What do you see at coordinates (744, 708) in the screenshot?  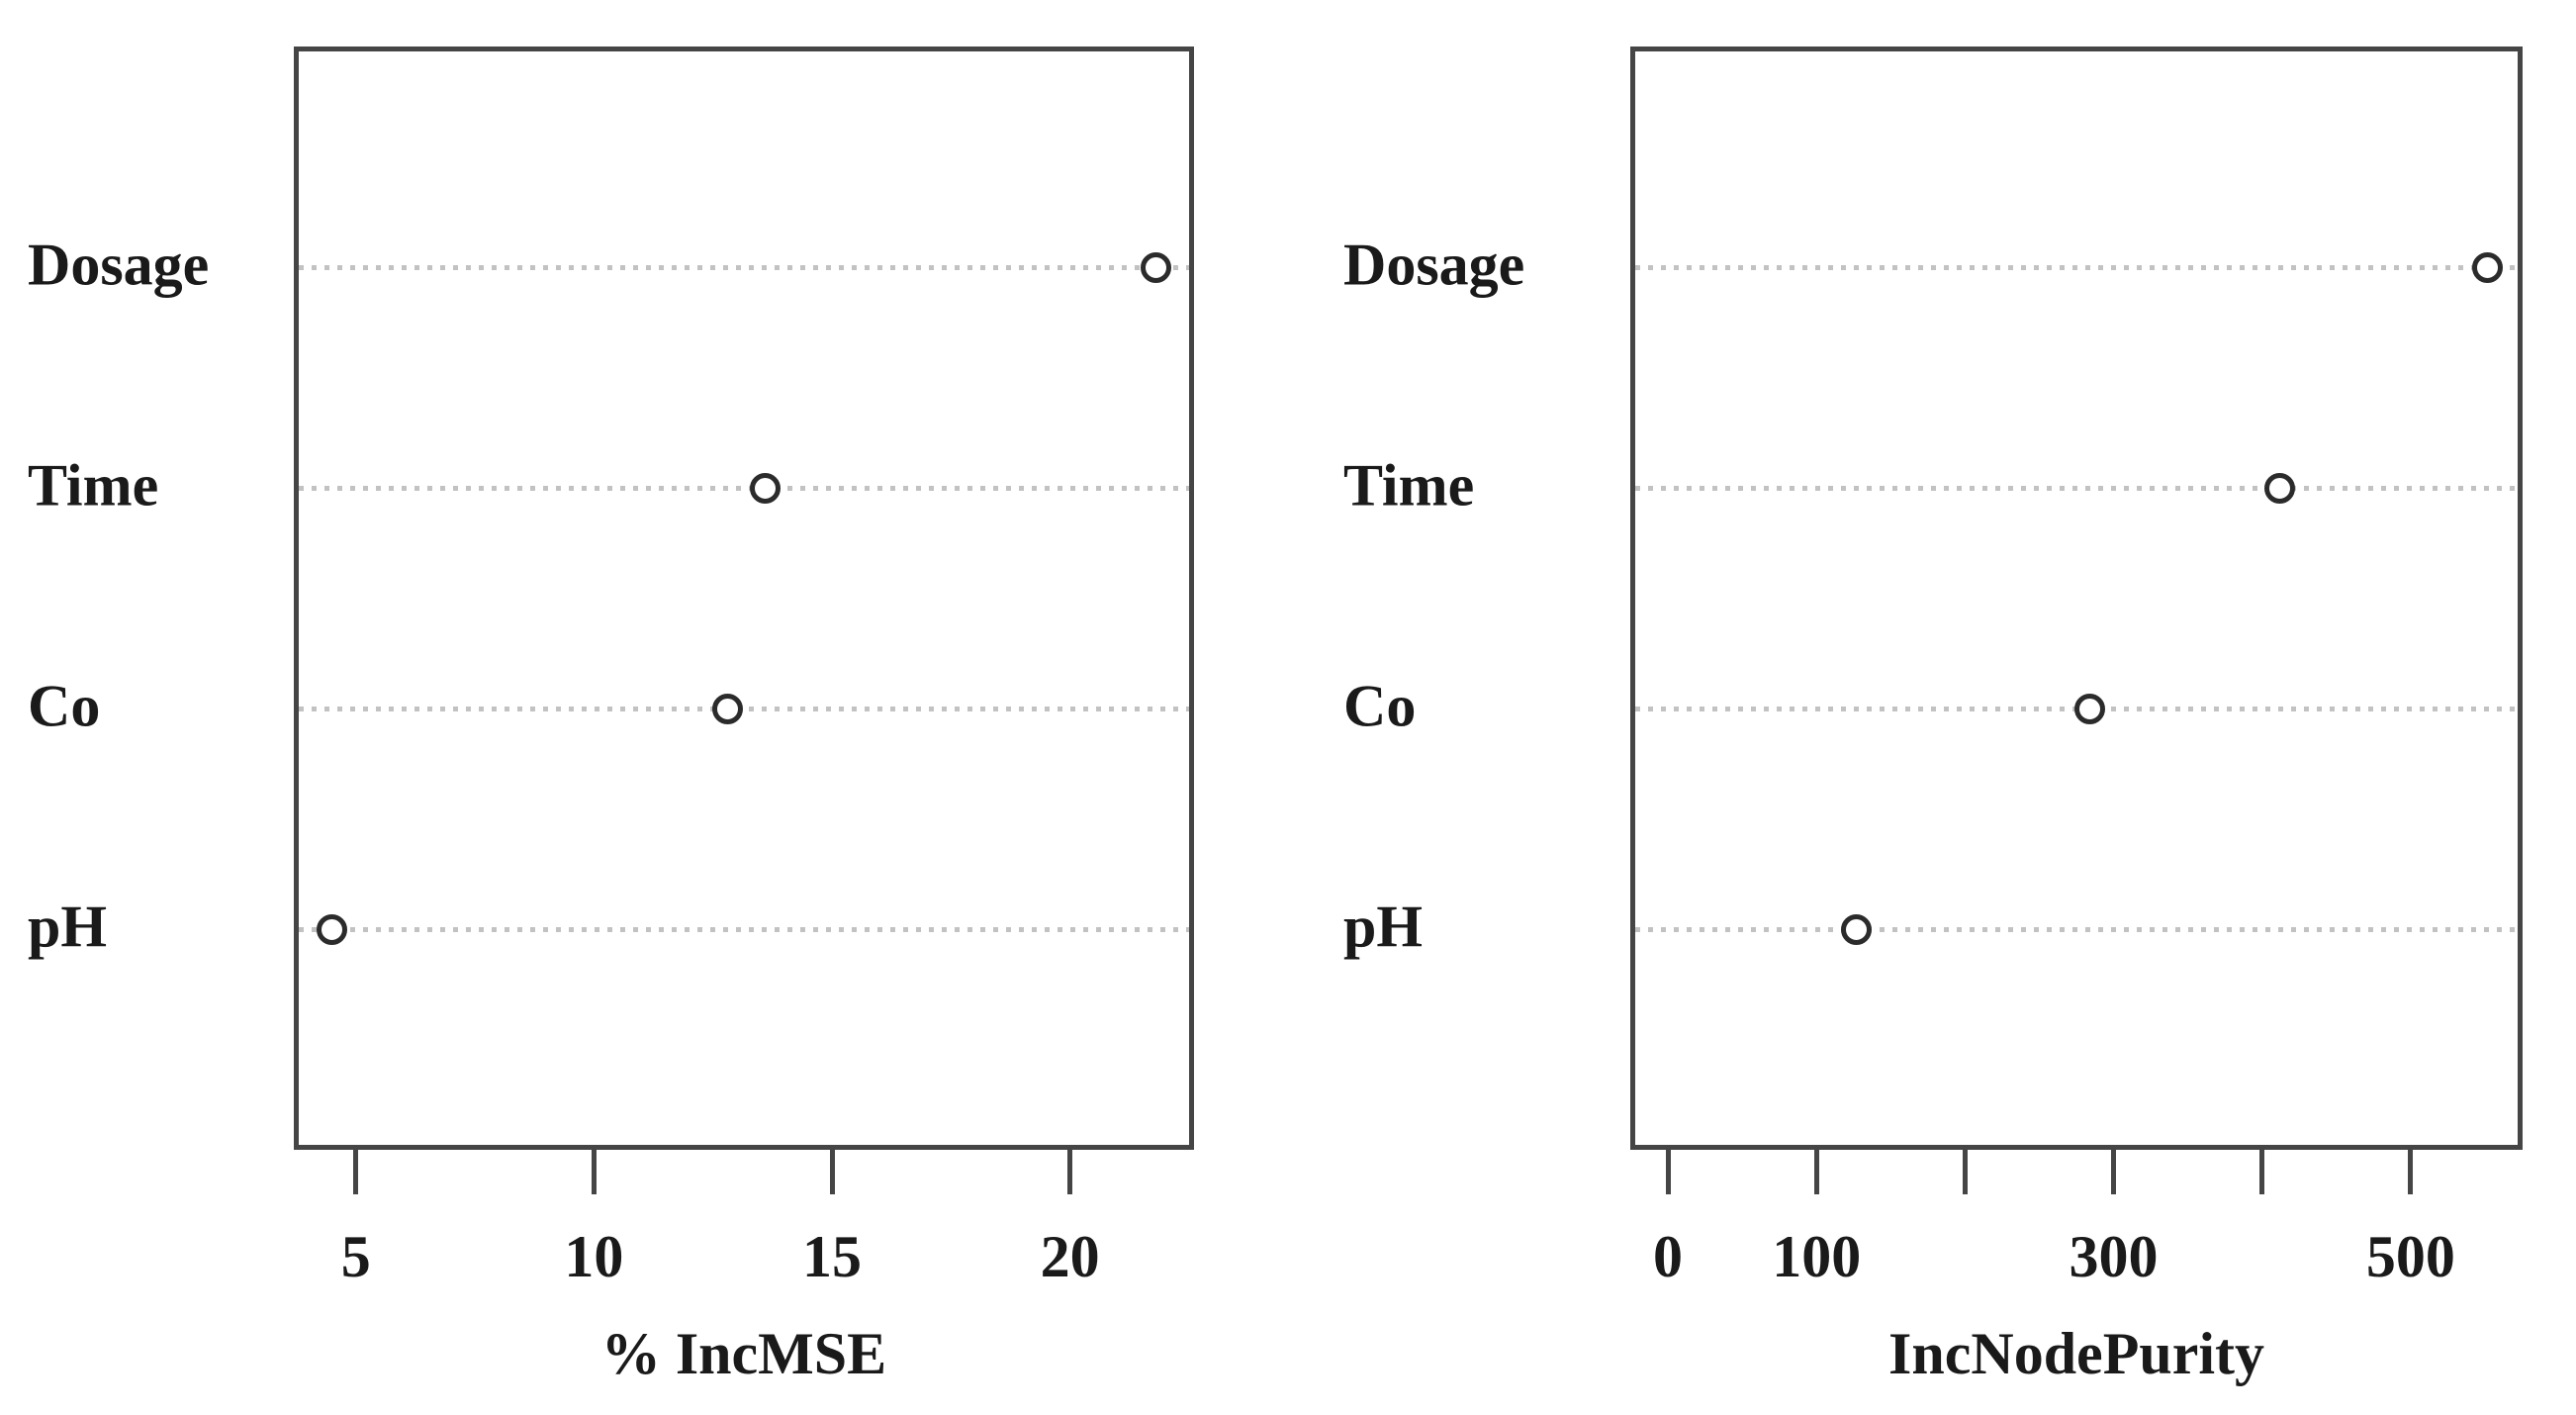 I see `row-dotted-line-co` at bounding box center [744, 708].